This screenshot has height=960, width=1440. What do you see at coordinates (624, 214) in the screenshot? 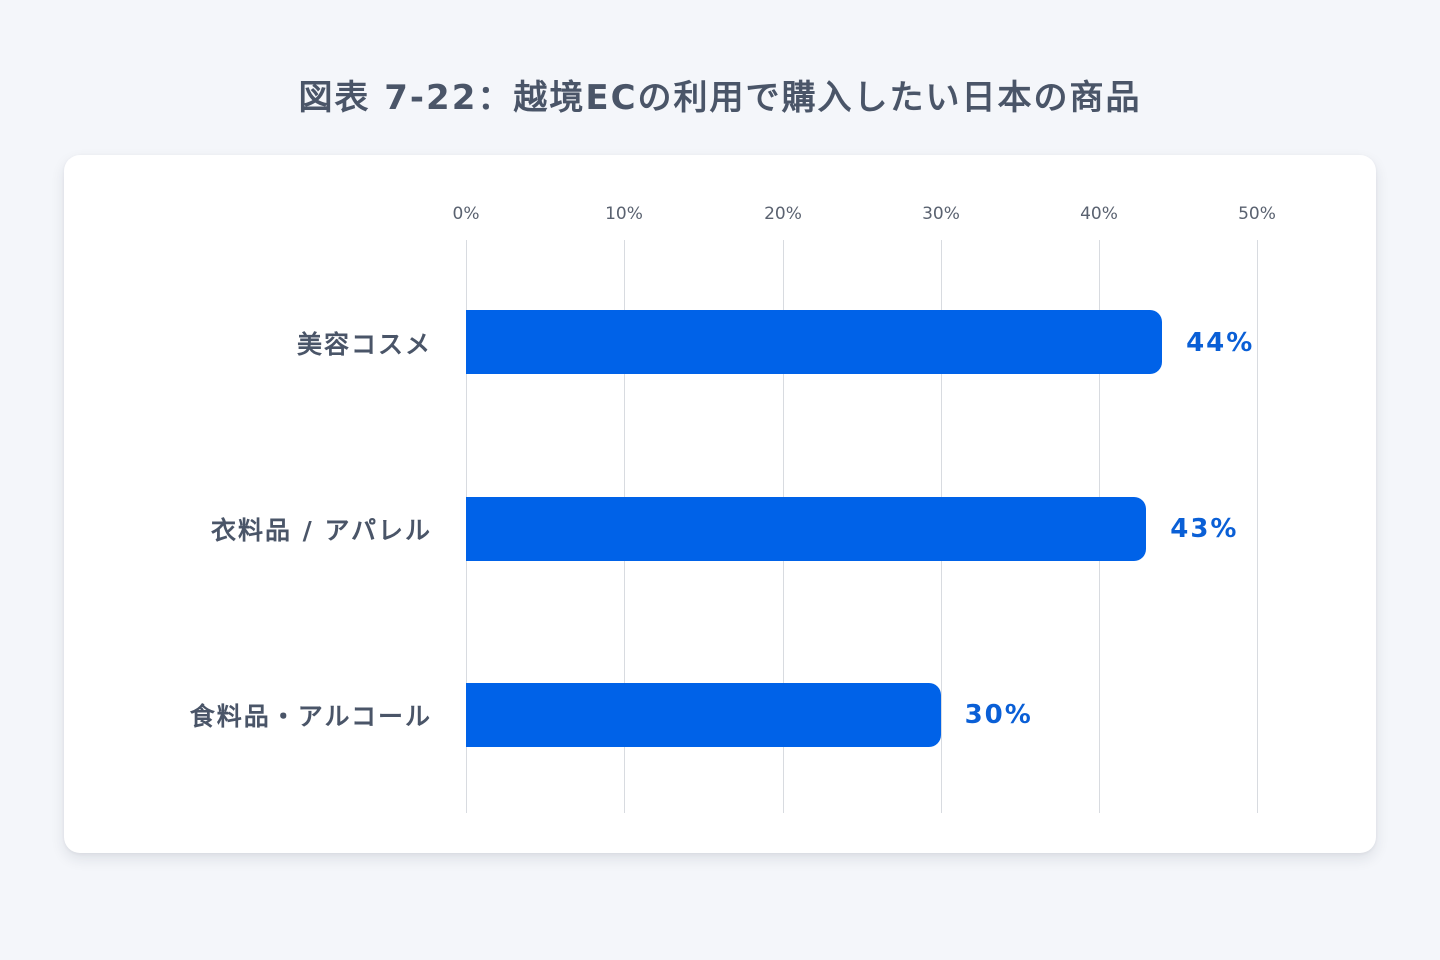
I see `x-tick-label: 10%` at bounding box center [624, 214].